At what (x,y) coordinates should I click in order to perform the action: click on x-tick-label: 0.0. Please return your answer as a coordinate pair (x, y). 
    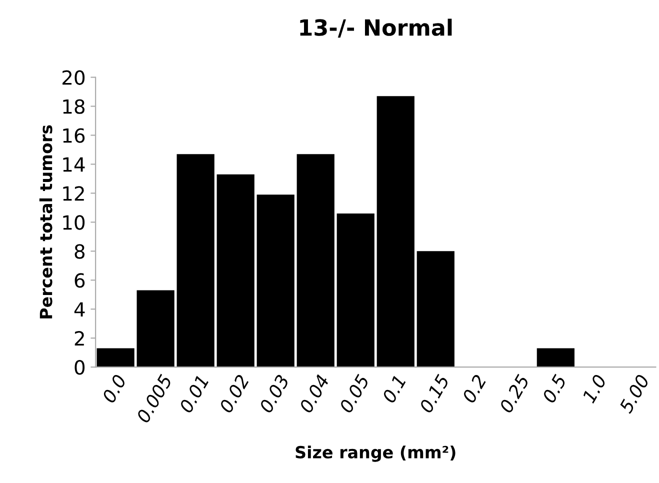
    Looking at the image, I should click on (114, 389).